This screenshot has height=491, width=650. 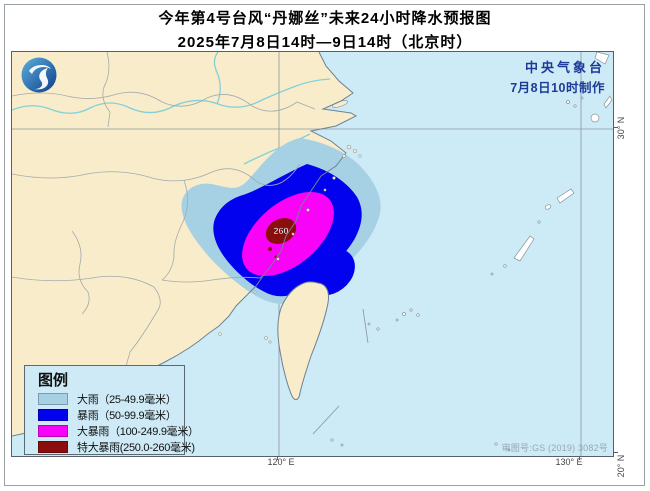 I want to click on legend-row-downpour: 大暴雨（100-249.9毫米）, so click(x=118, y=431).